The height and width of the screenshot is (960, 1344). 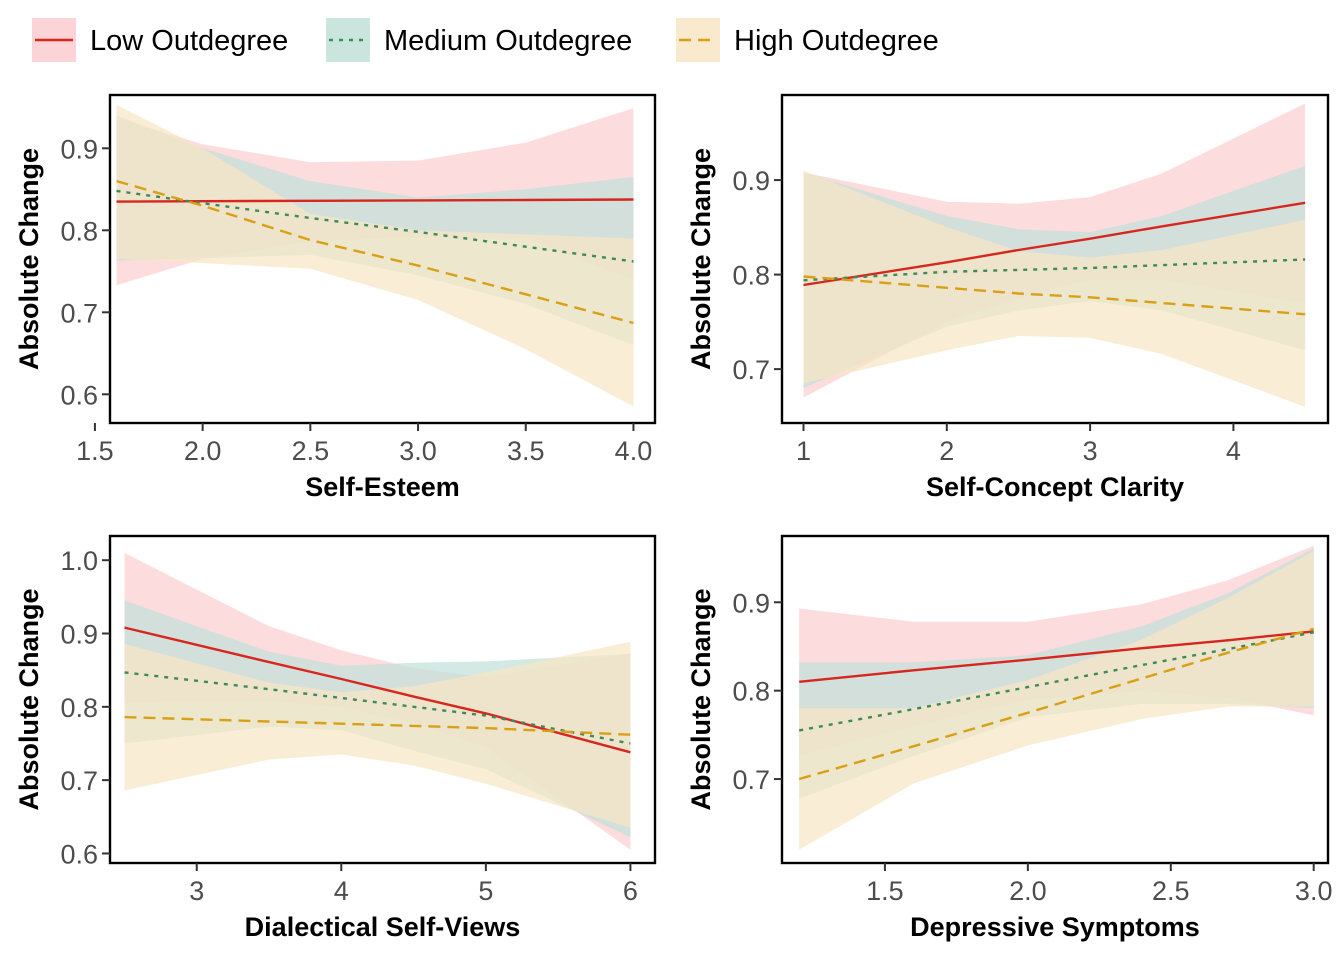 I want to click on x-axis-title: Dialectical Self-Views, so click(x=383, y=927).